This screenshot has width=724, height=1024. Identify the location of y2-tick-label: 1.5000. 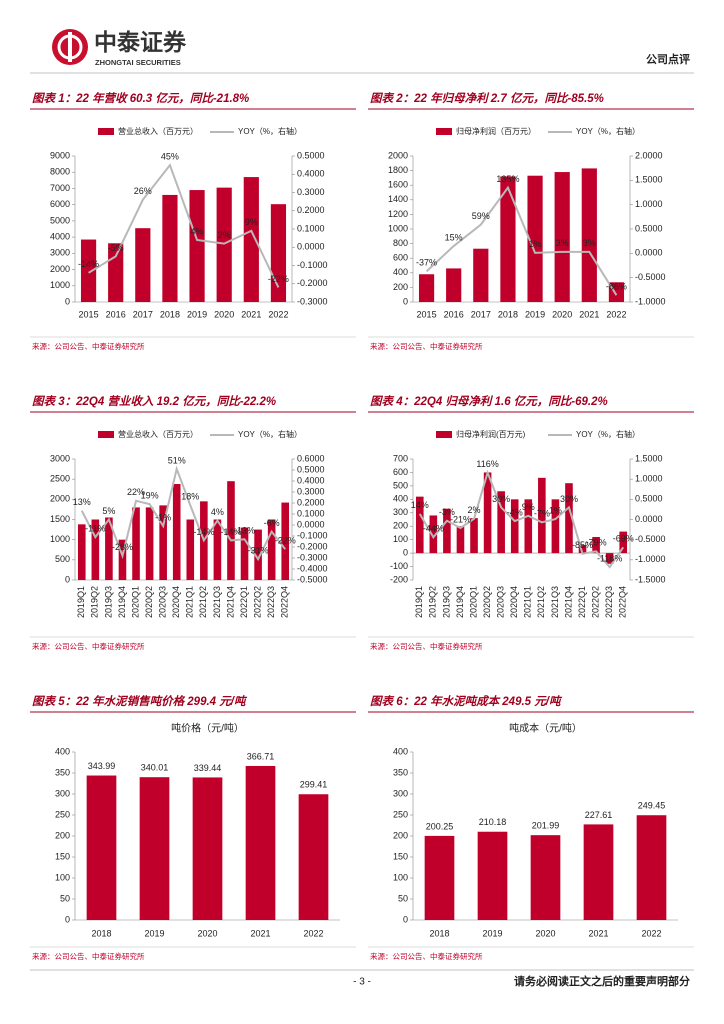
(649, 458).